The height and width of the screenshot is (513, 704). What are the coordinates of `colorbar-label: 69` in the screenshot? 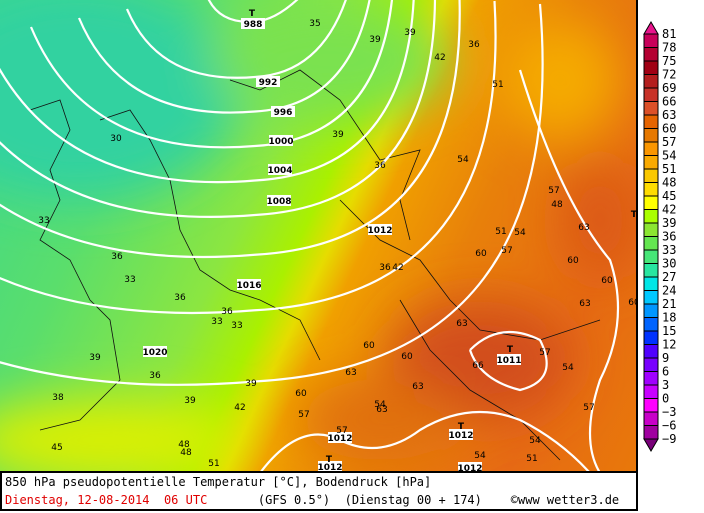 It's located at (669, 88).